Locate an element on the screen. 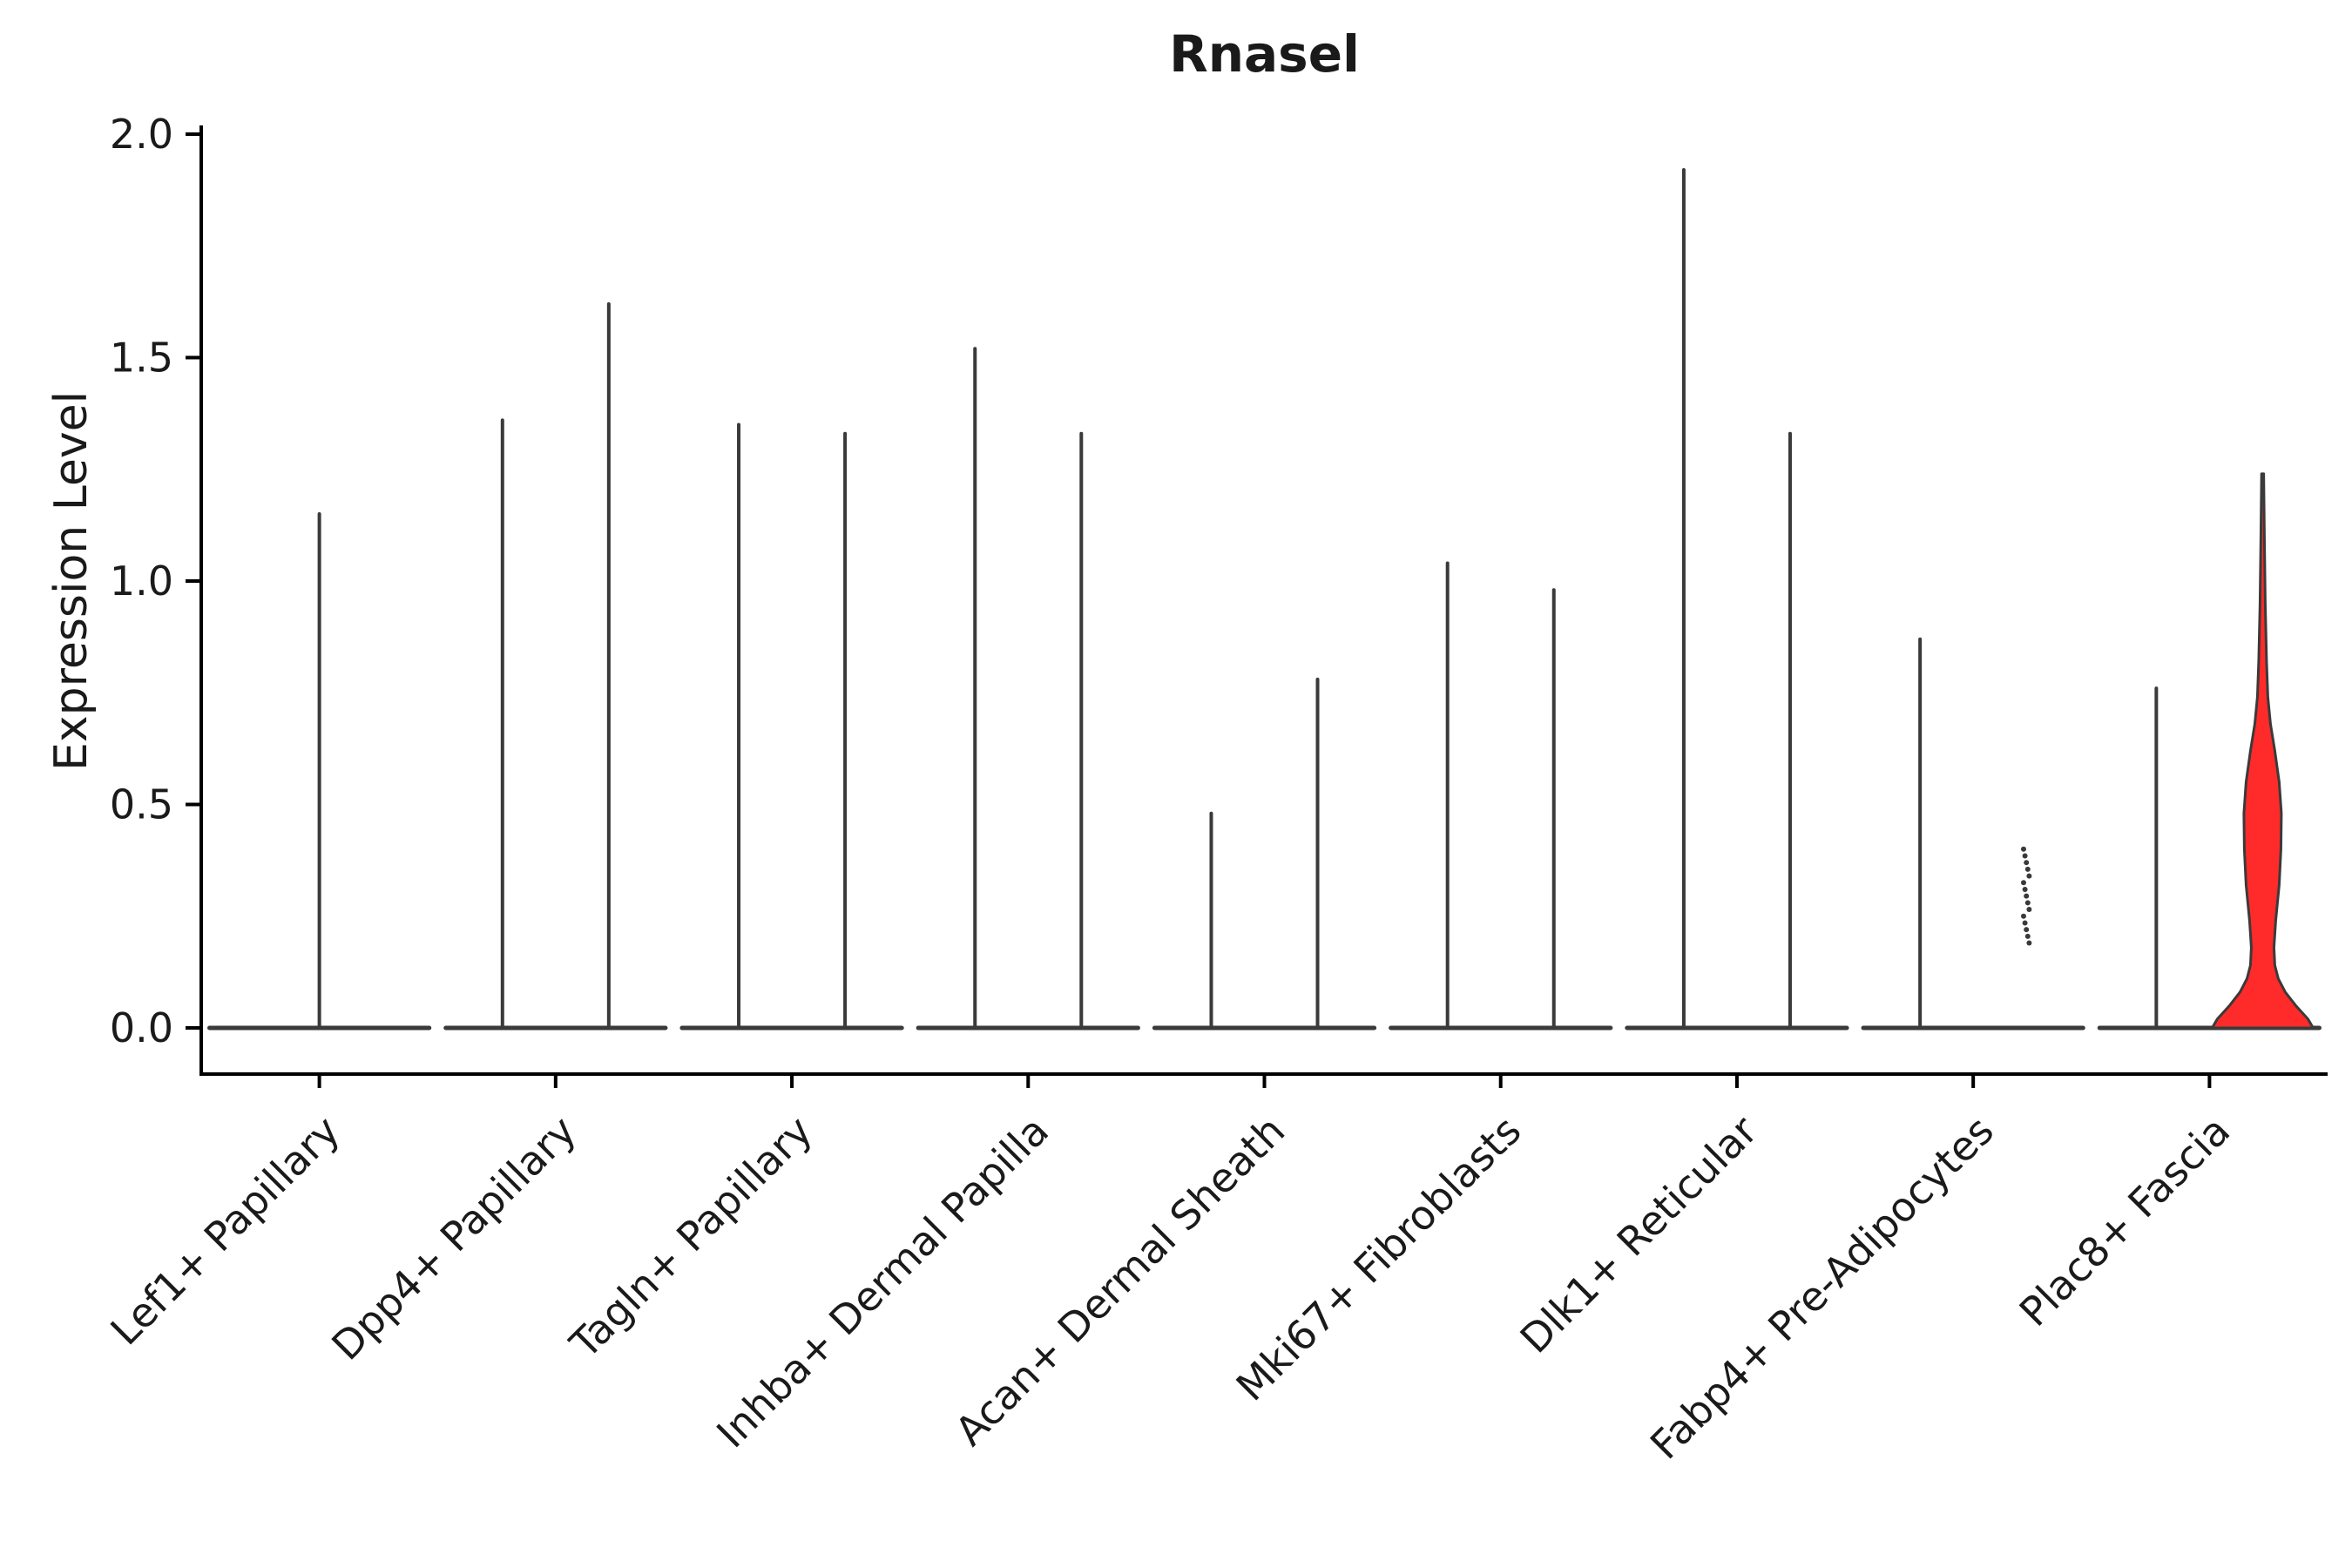  violin-highlight is located at coordinates (2262, 751).